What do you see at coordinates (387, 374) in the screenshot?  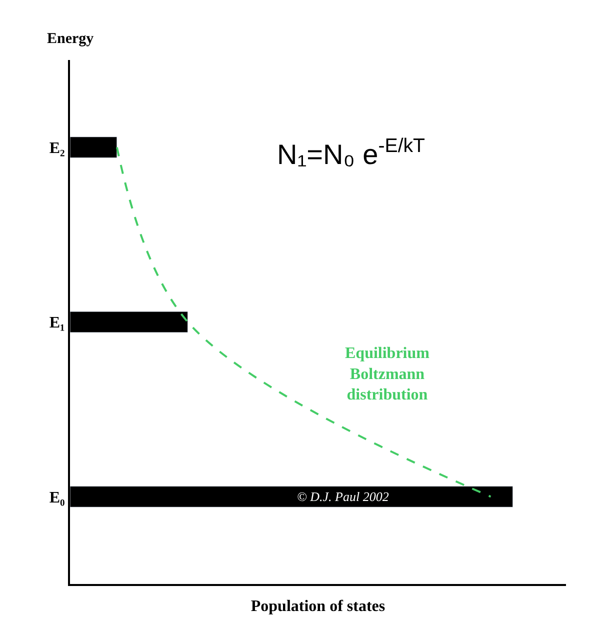 I see `series-label: Equilibrium Boltzmann distribution` at bounding box center [387, 374].